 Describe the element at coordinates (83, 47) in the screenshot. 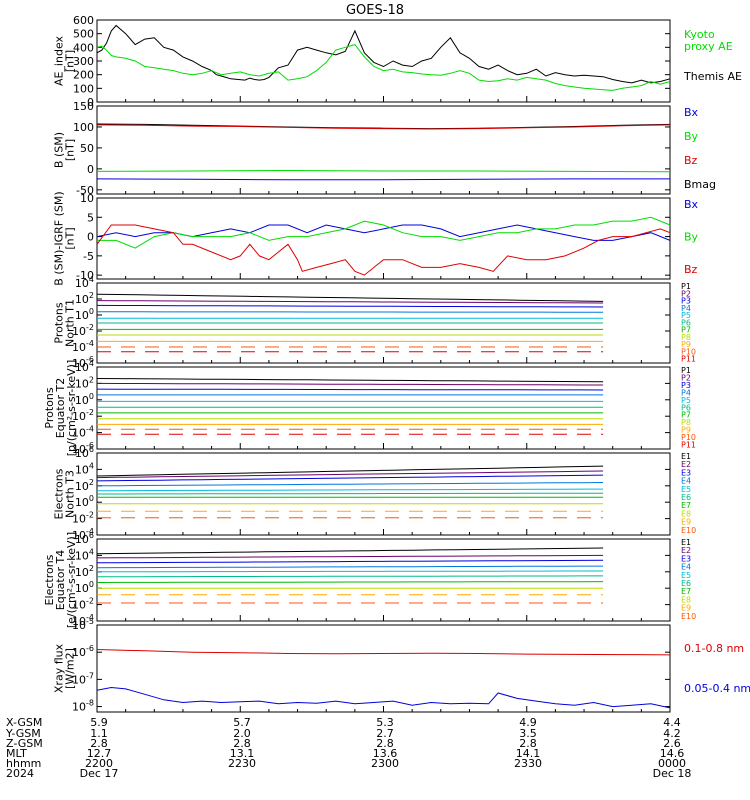

I see `y-tick-label: 400` at that location.